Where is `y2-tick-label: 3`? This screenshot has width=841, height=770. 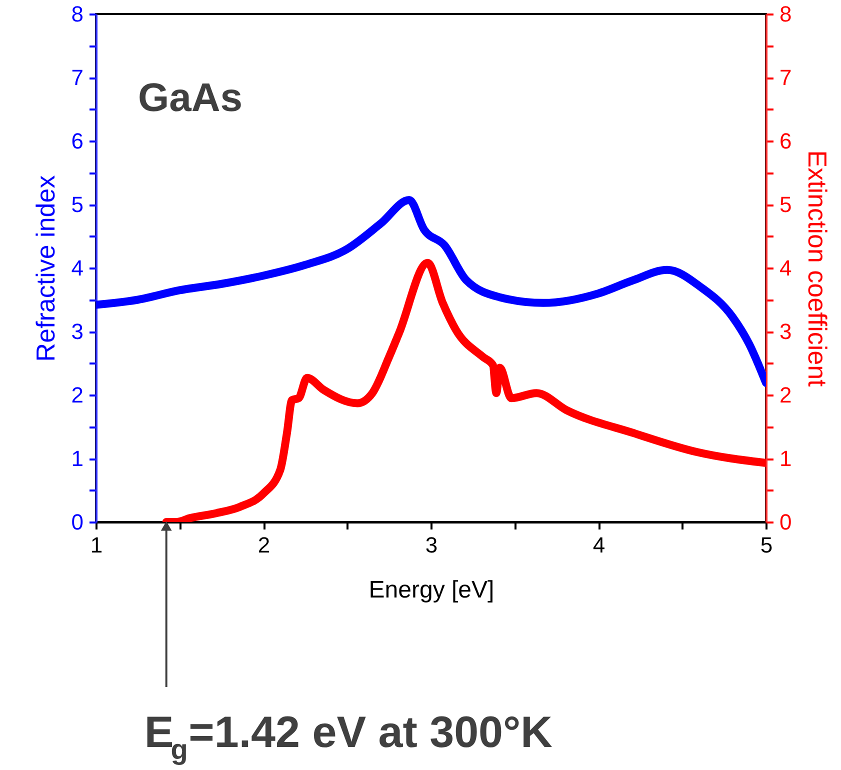 y2-tick-label: 3 is located at coordinates (786, 331).